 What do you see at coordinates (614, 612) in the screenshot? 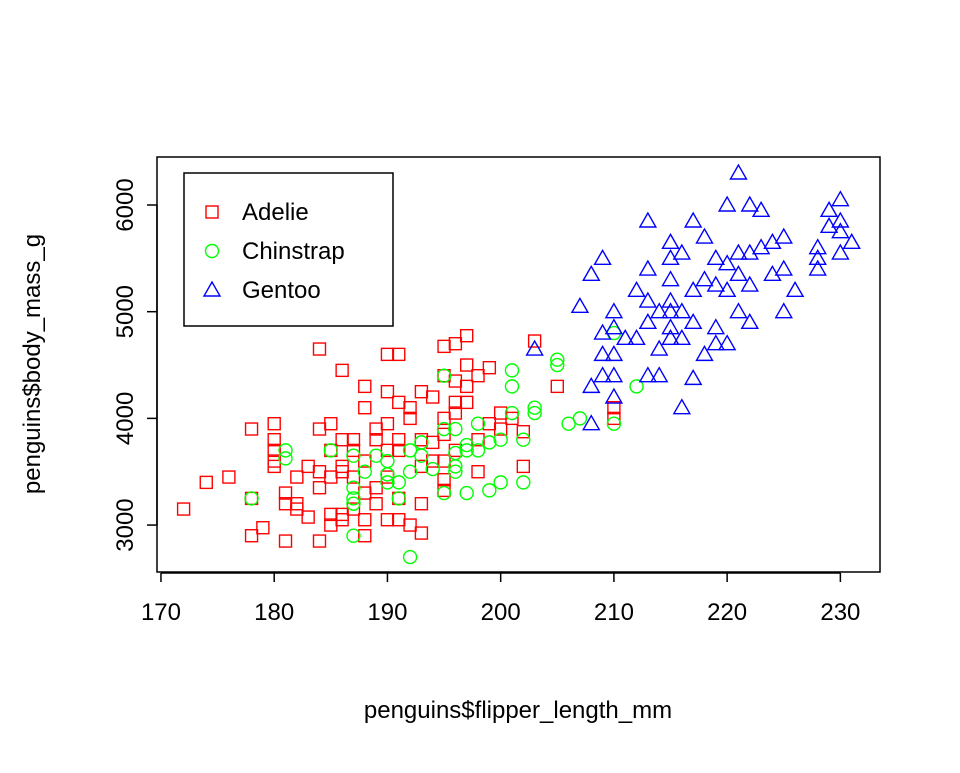
I see `x-tick-label: 210` at bounding box center [614, 612].